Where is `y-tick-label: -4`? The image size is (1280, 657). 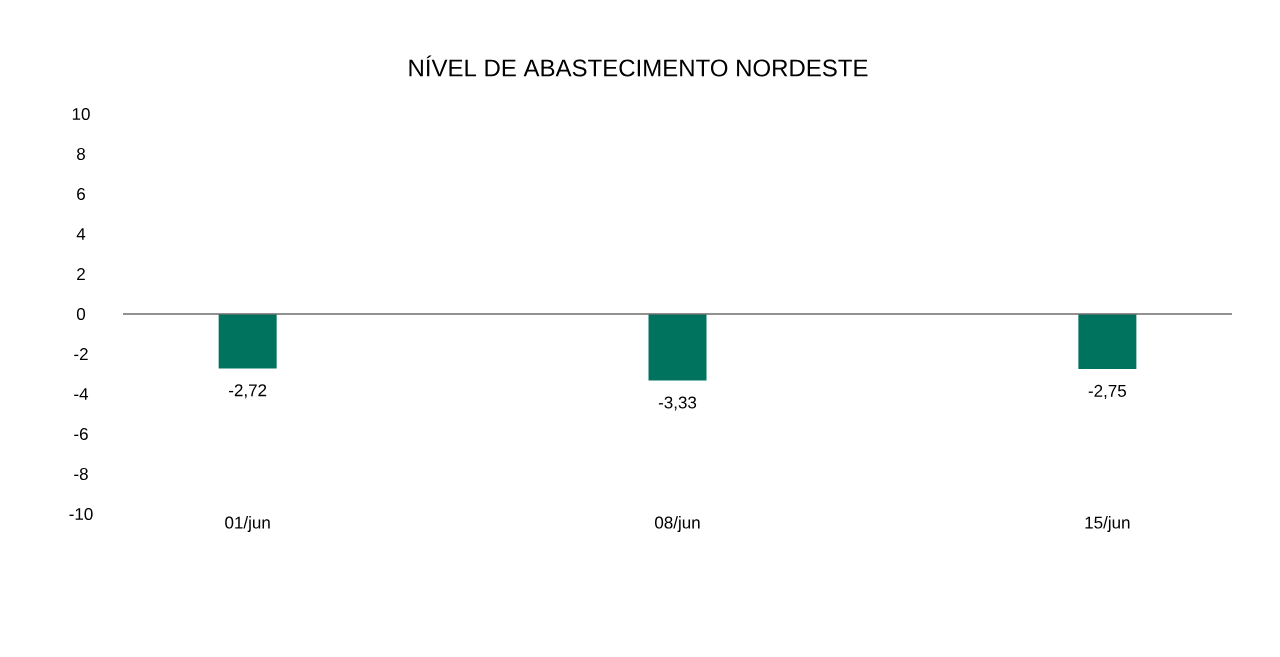 y-tick-label: -4 is located at coordinates (81, 394).